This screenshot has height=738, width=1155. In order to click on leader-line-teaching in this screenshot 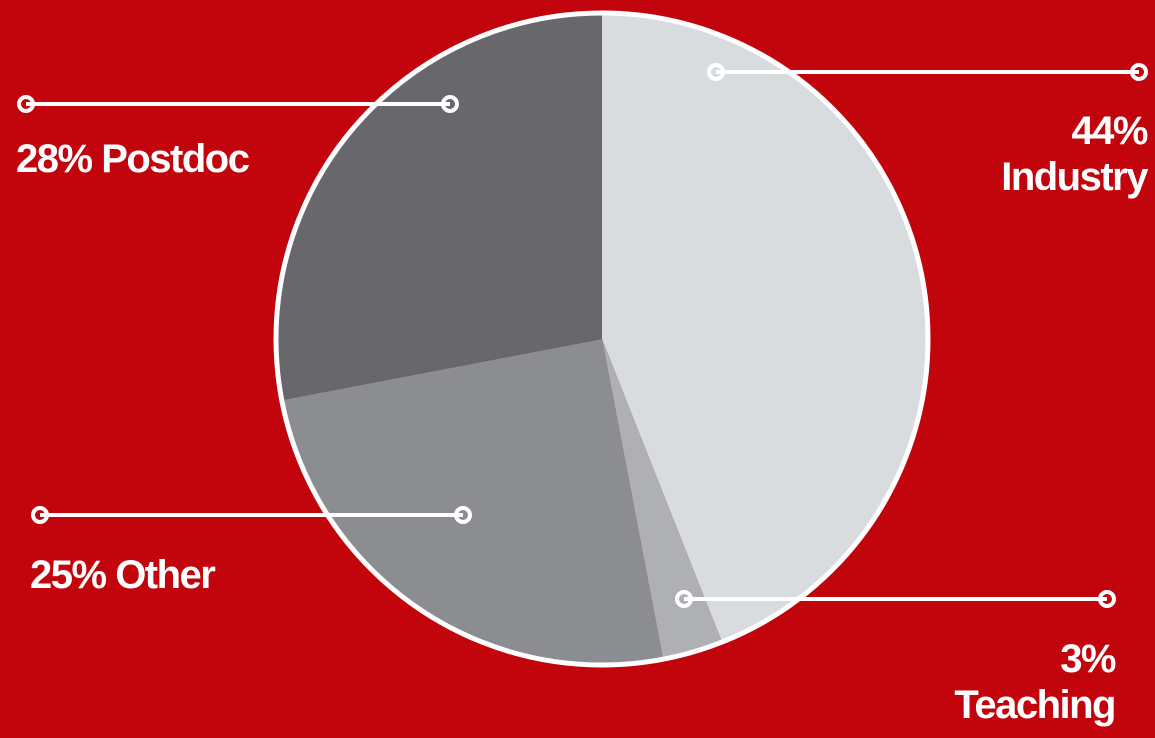, I will do `click(895, 599)`.